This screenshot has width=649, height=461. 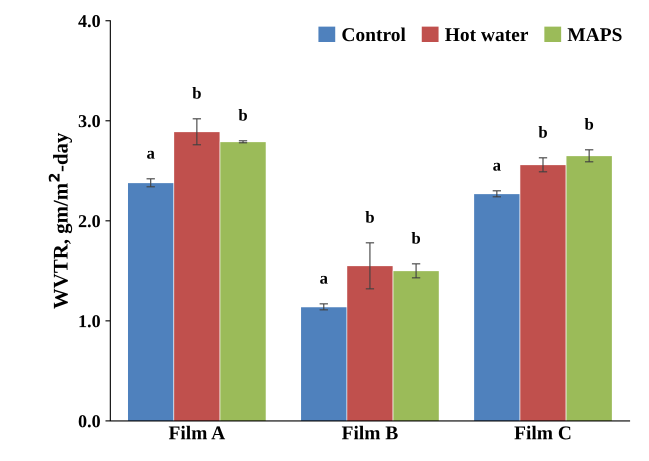 I want to click on y-tick-label: 1.0, so click(x=89, y=321).